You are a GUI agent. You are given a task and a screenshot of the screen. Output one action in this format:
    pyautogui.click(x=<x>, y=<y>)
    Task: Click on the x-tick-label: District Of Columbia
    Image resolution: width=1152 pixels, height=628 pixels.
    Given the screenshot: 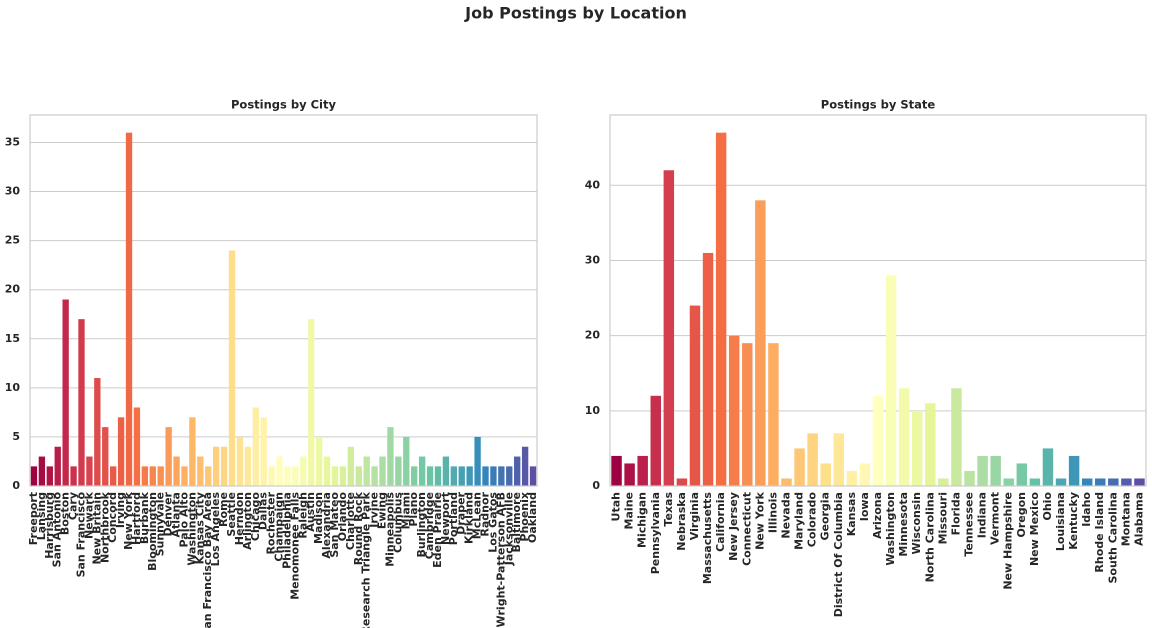 What is the action you would take?
    pyautogui.click(x=838, y=554)
    